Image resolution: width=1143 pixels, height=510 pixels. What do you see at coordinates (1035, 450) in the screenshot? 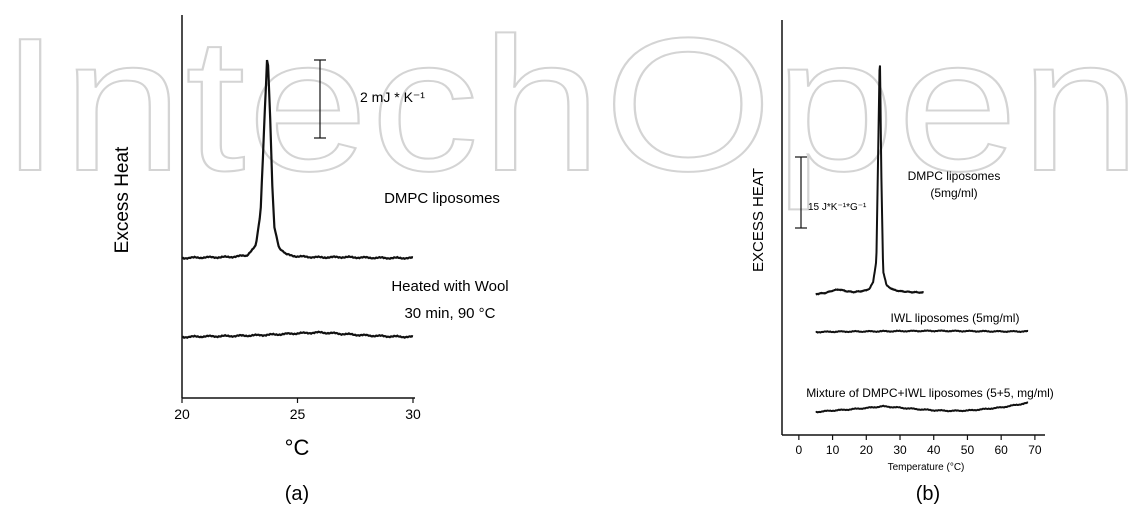
I see `panel-b-x-tick-label: 70` at bounding box center [1035, 450].